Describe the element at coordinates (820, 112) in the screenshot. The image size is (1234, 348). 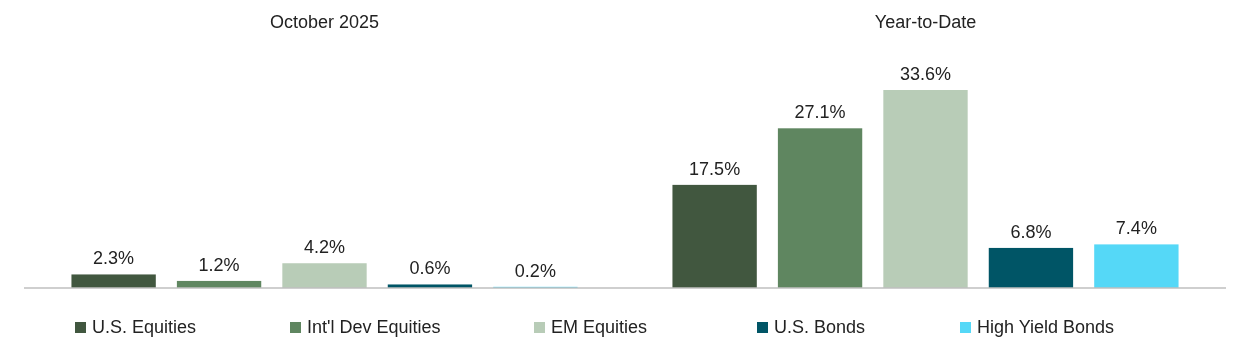
I see `data-label: 27.1%` at that location.